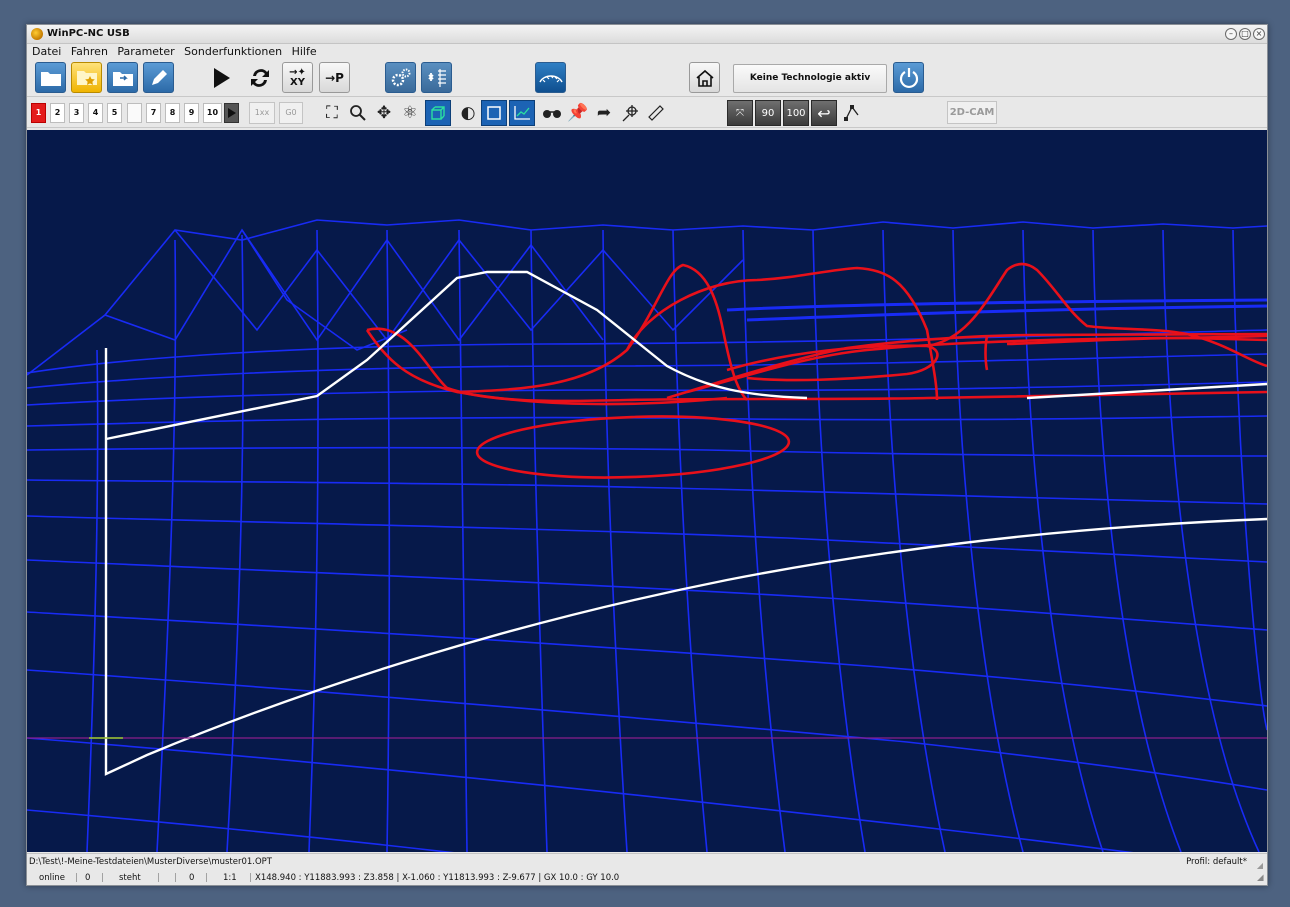  Describe the element at coordinates (262, 113) in the screenshot. I see `1xx-button: 1xx` at that location.